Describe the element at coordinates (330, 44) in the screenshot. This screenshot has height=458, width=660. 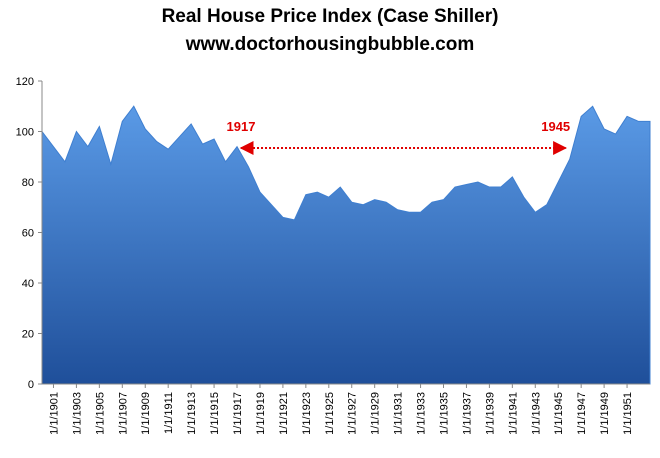
I see `chart-subtitle: www.doctorhousingbubble.com` at that location.